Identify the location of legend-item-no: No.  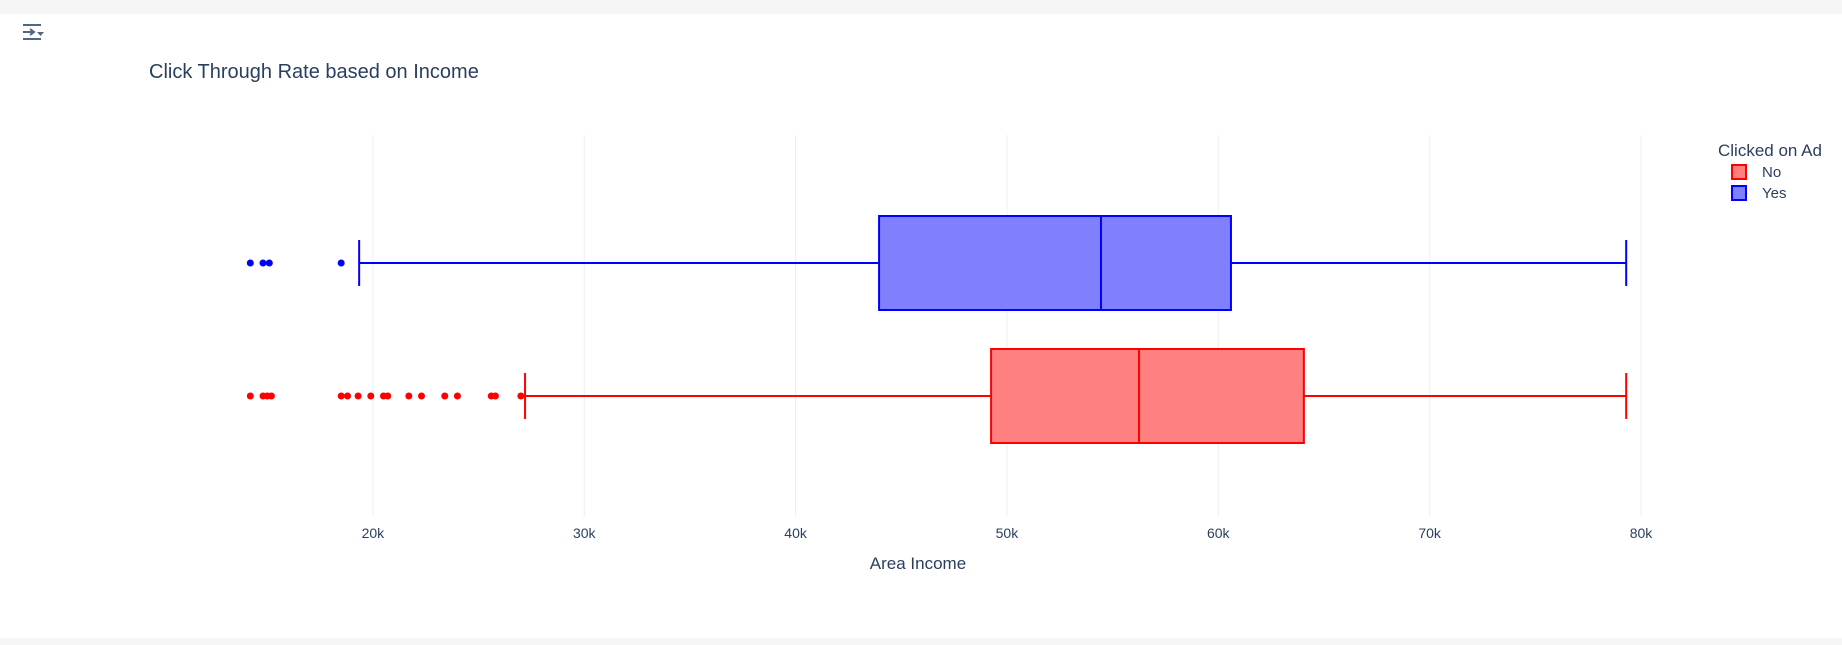
(1756, 172).